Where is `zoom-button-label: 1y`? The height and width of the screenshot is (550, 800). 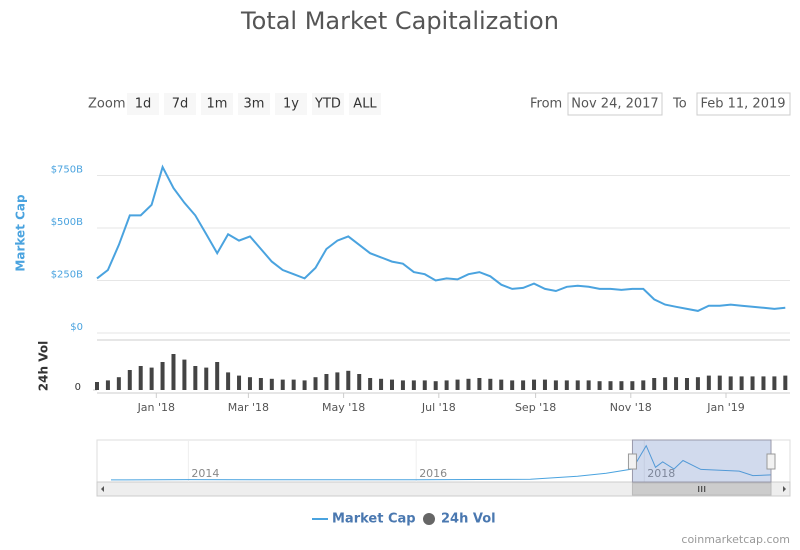 zoom-button-label: 1y is located at coordinates (291, 104).